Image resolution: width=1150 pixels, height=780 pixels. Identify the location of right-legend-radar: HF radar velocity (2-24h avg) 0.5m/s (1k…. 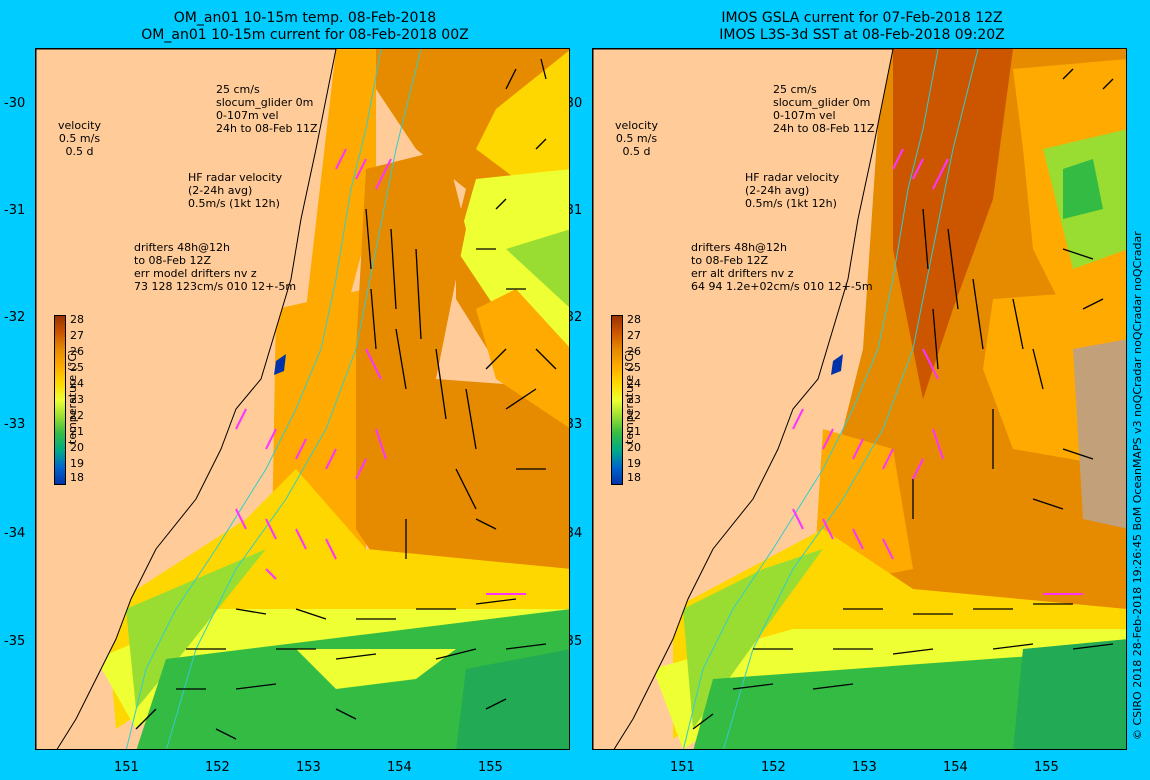
(792, 190).